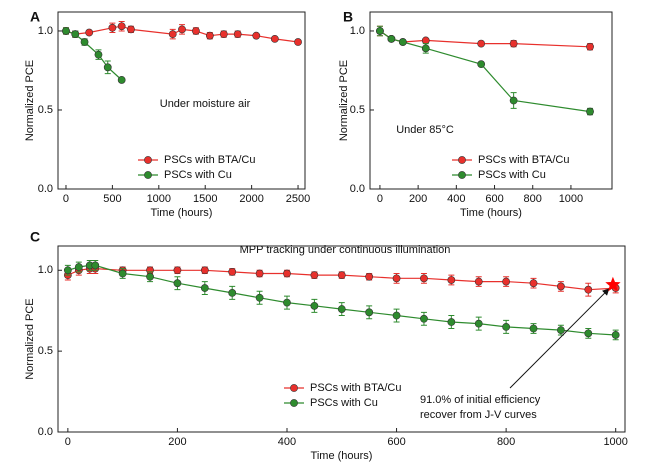 This screenshot has height=466, width=646. I want to click on x-tick-label: 1500, so click(205, 199).